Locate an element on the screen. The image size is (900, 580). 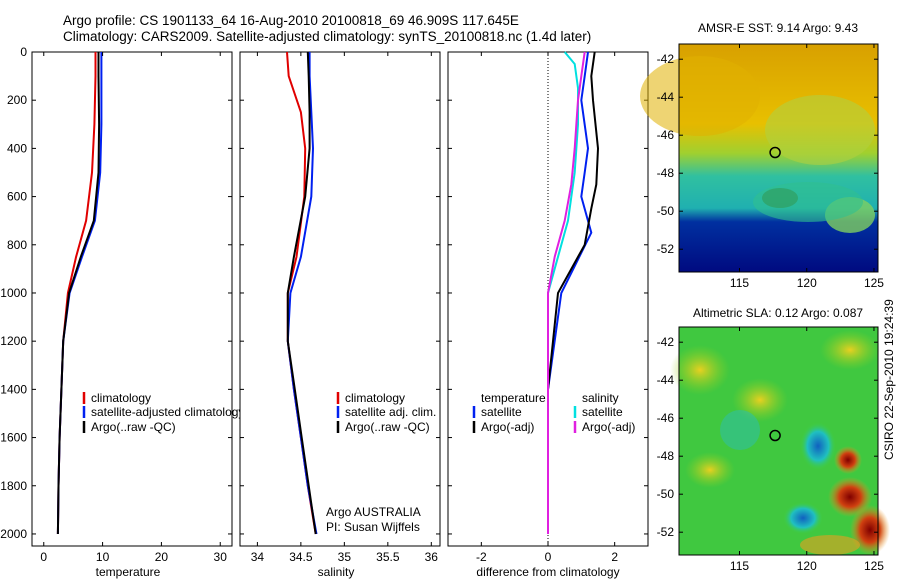
legend-label-satellite: satellite adj. clim. is located at coordinates (390, 412).